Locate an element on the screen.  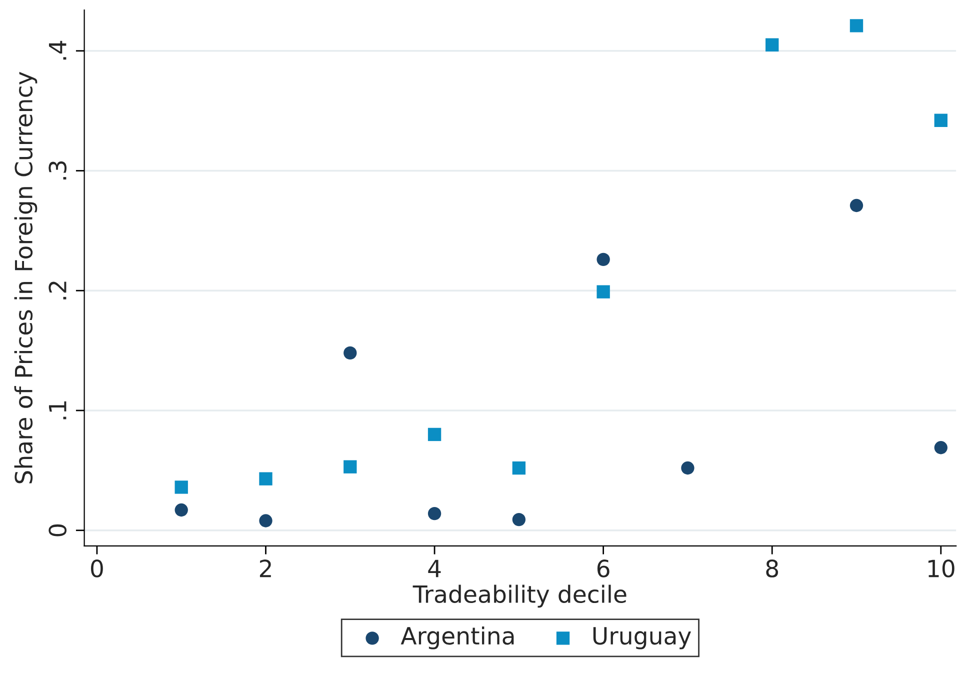
x-tick-label: 4 is located at coordinates (434, 569).